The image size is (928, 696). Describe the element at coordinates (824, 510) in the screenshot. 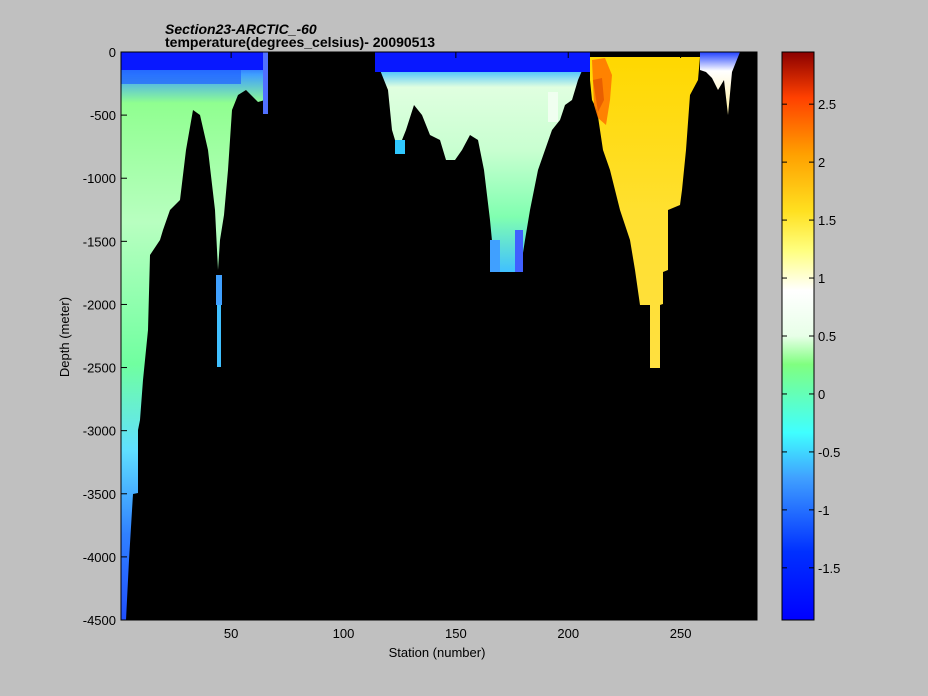

I see `colorbar-tick-label: -1` at that location.